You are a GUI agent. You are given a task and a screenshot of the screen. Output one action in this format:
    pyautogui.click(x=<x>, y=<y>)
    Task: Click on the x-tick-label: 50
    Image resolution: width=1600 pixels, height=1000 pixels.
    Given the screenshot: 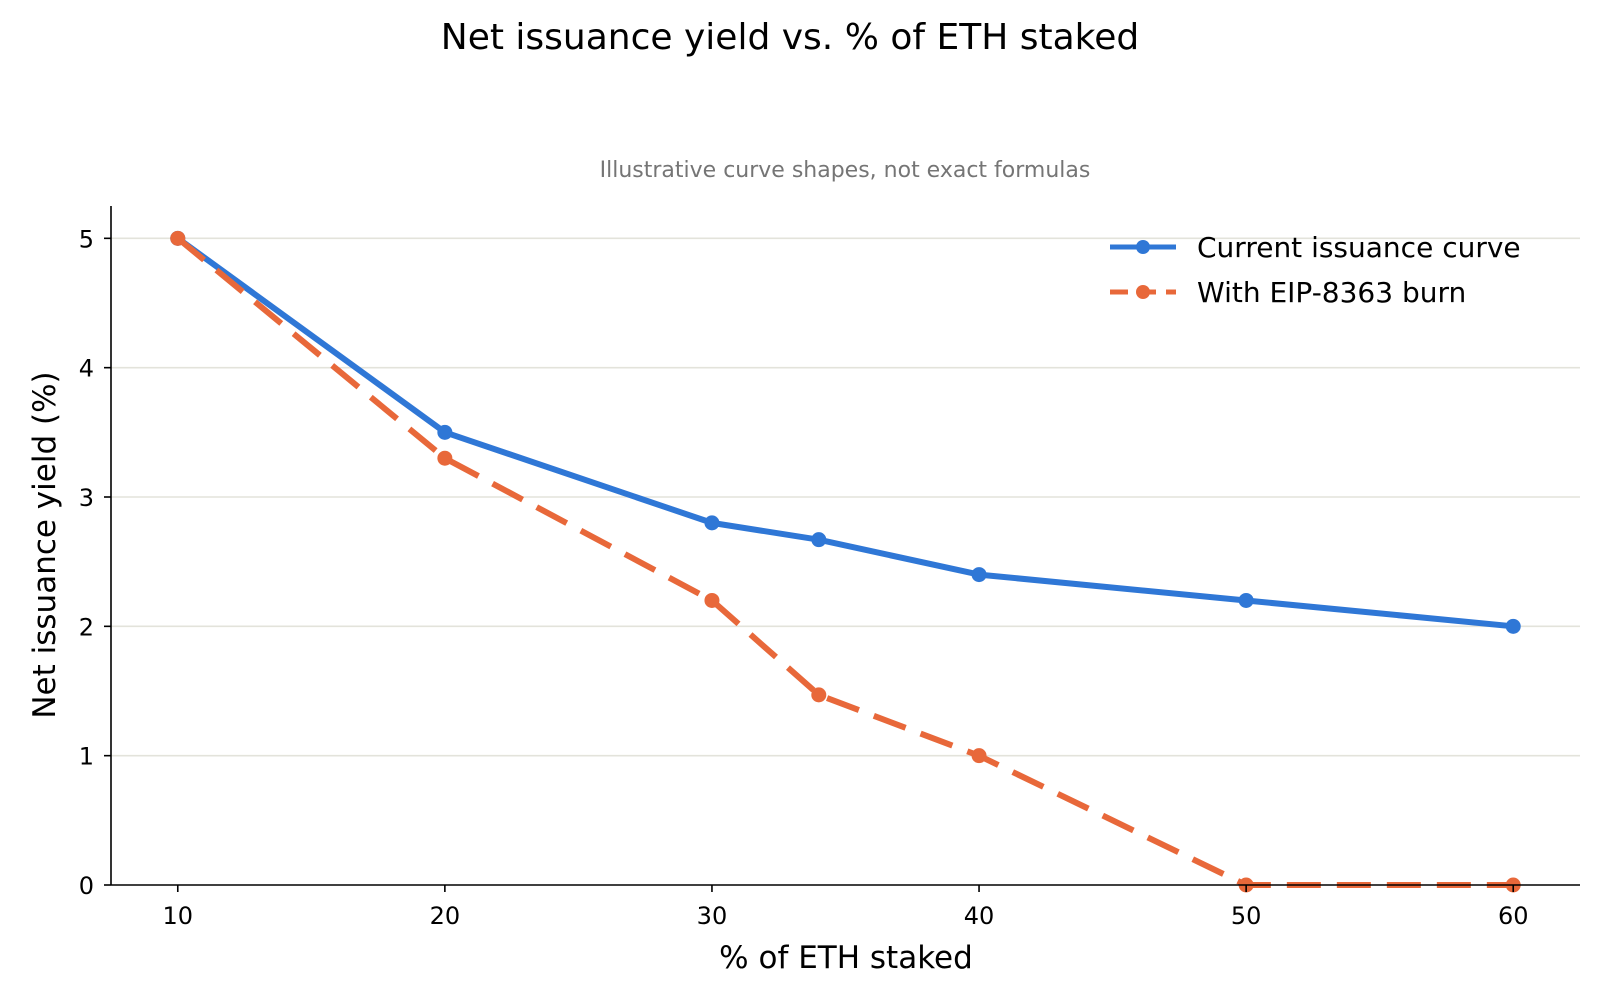 What is the action you would take?
    pyautogui.click(x=1246, y=916)
    